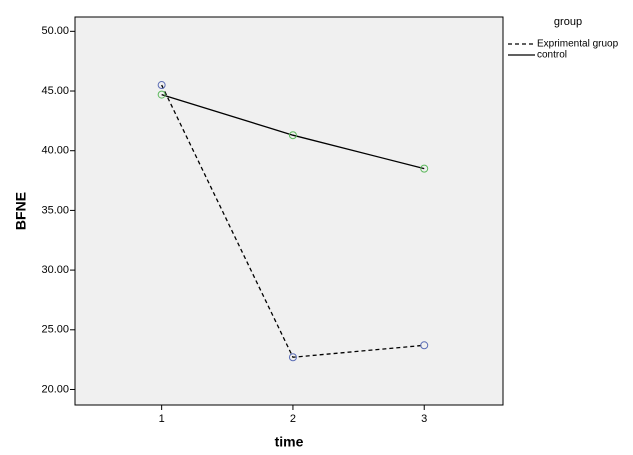 This screenshot has width=633, height=455. Describe the element at coordinates (21, 211) in the screenshot. I see `y-axis-title: BFNE` at that location.